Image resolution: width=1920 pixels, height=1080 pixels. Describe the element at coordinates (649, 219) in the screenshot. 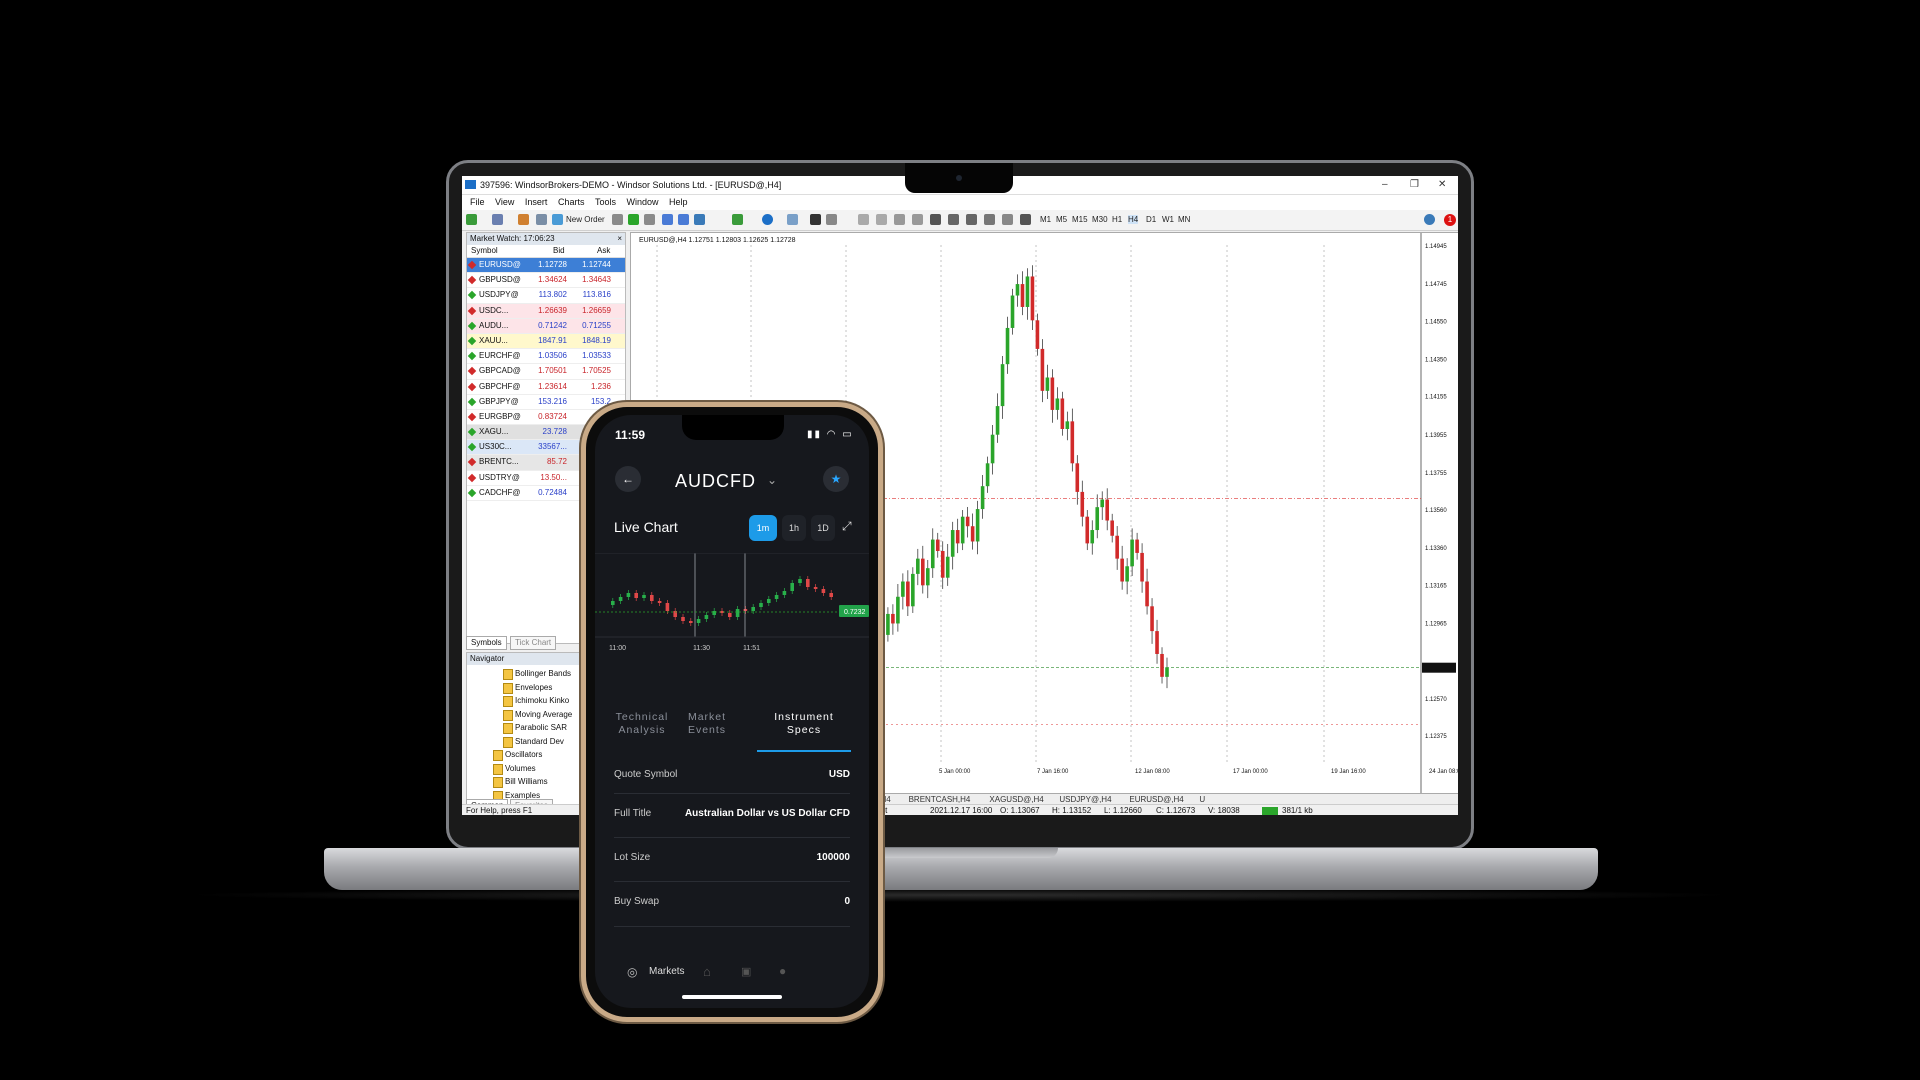

I see `line-chart-icon` at that location.